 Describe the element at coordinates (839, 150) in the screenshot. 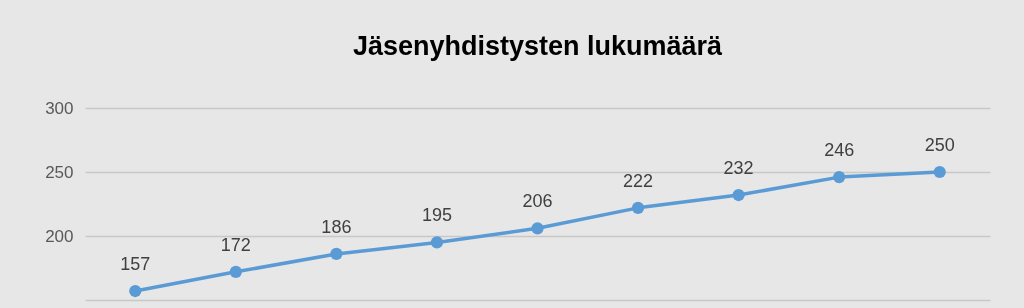

I see `data-label: 246` at that location.